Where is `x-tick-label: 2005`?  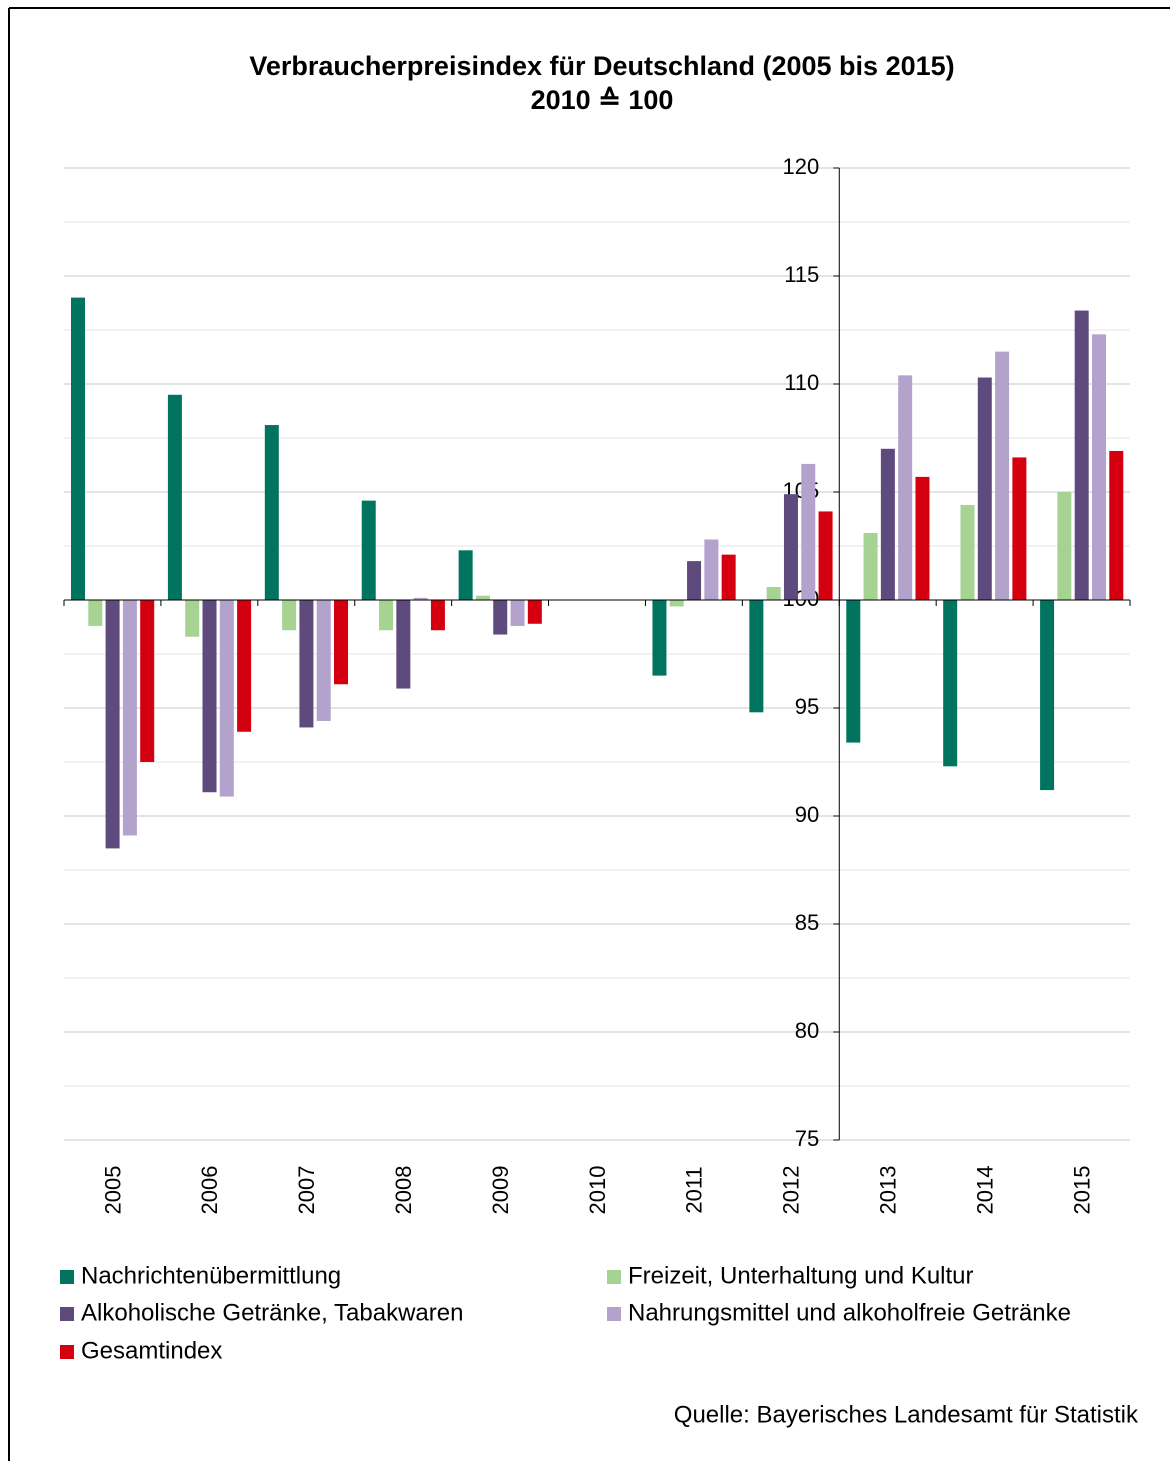
x-tick-label: 2005 is located at coordinates (112, 1190).